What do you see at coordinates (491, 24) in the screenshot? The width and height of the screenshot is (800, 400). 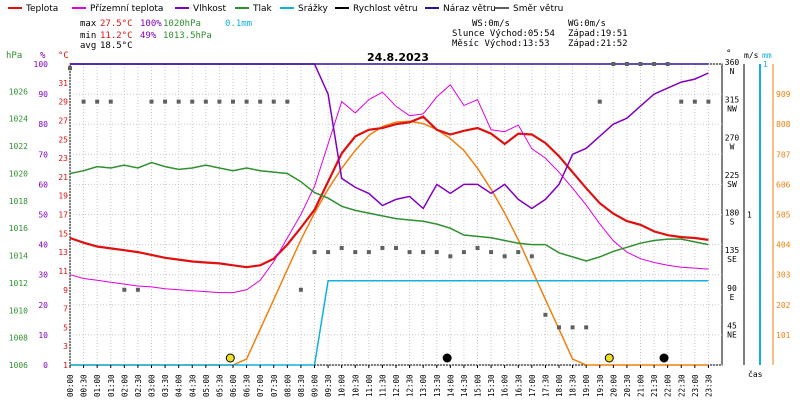 I see `info-ws: WS:0m/s` at bounding box center [491, 24].